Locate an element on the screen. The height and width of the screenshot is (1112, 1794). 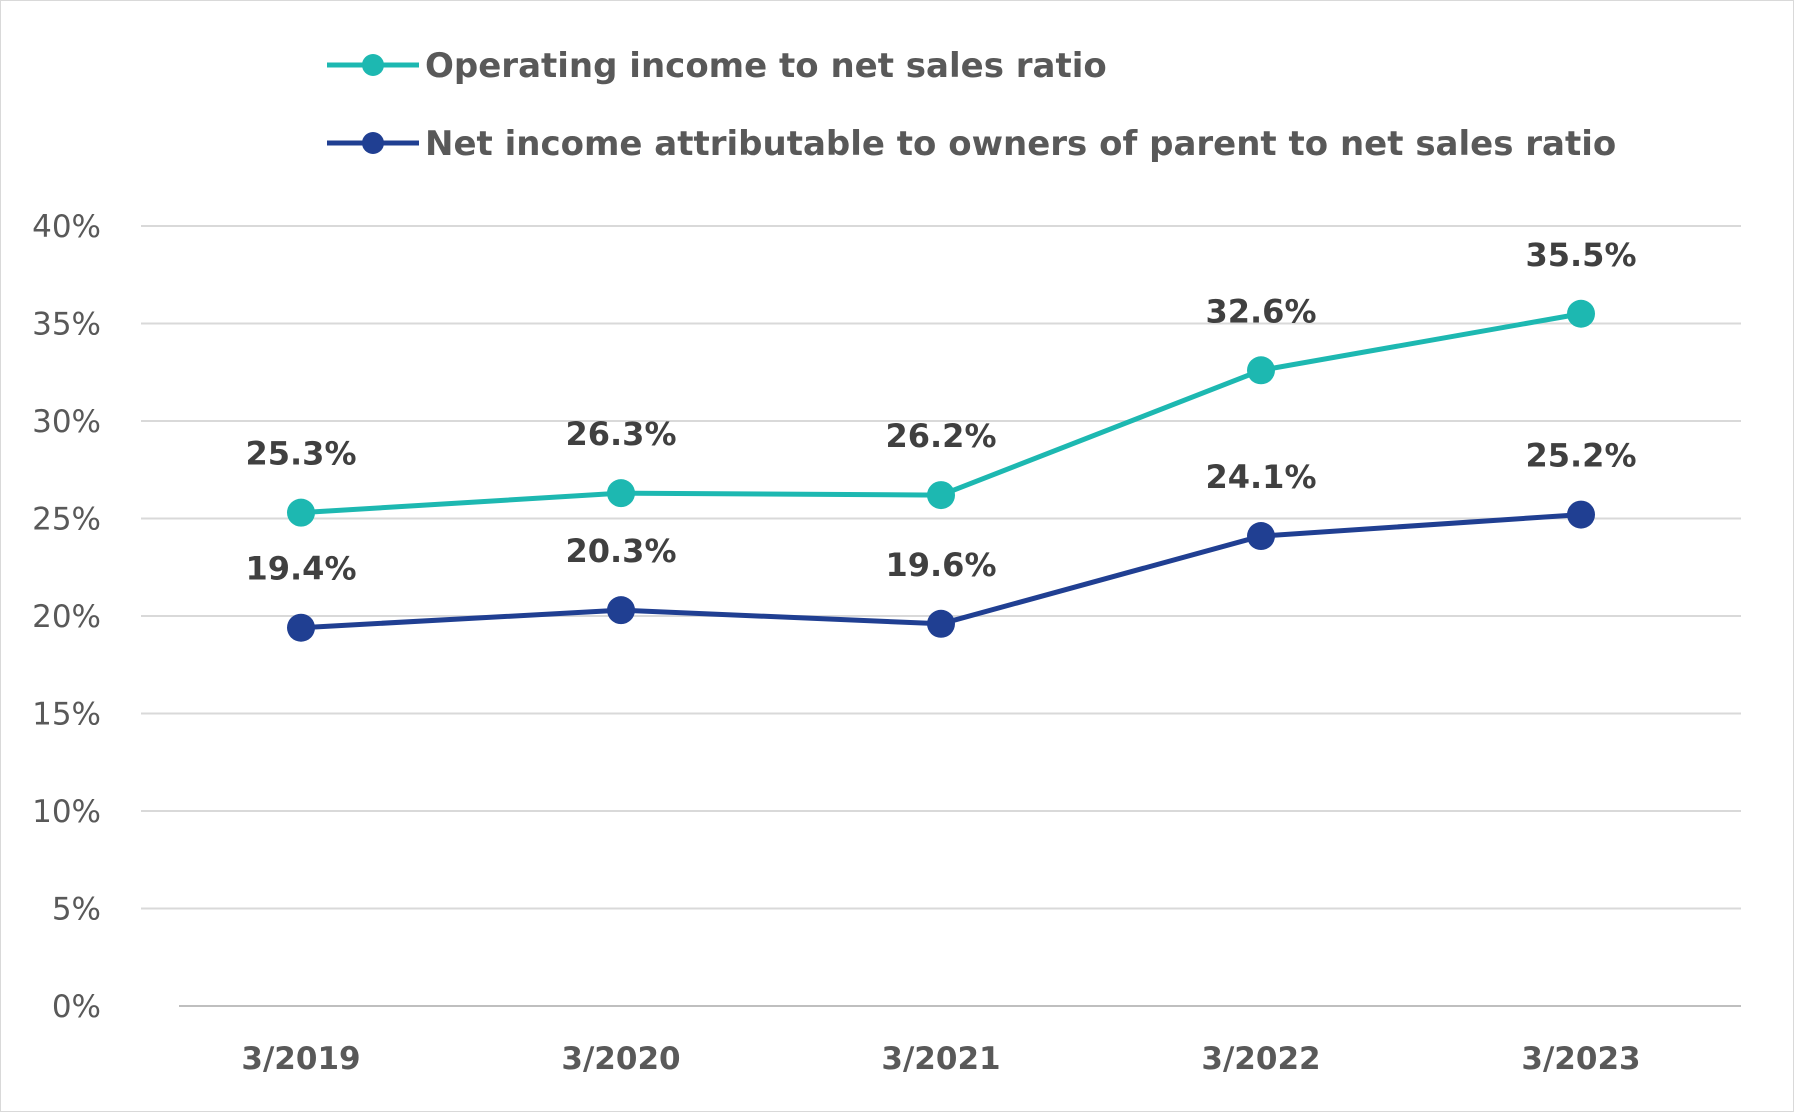
x-tick-label: 3/2020 is located at coordinates (620, 1059).